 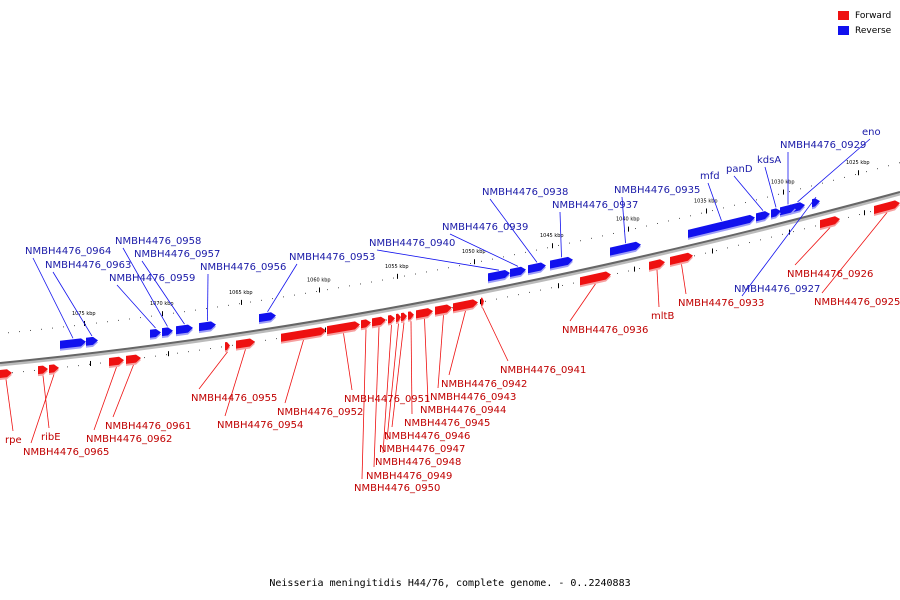 What do you see at coordinates (243, 267) in the screenshot?
I see `gene-label-nmbh4476-0956: NMBH4476_0956` at bounding box center [243, 267].